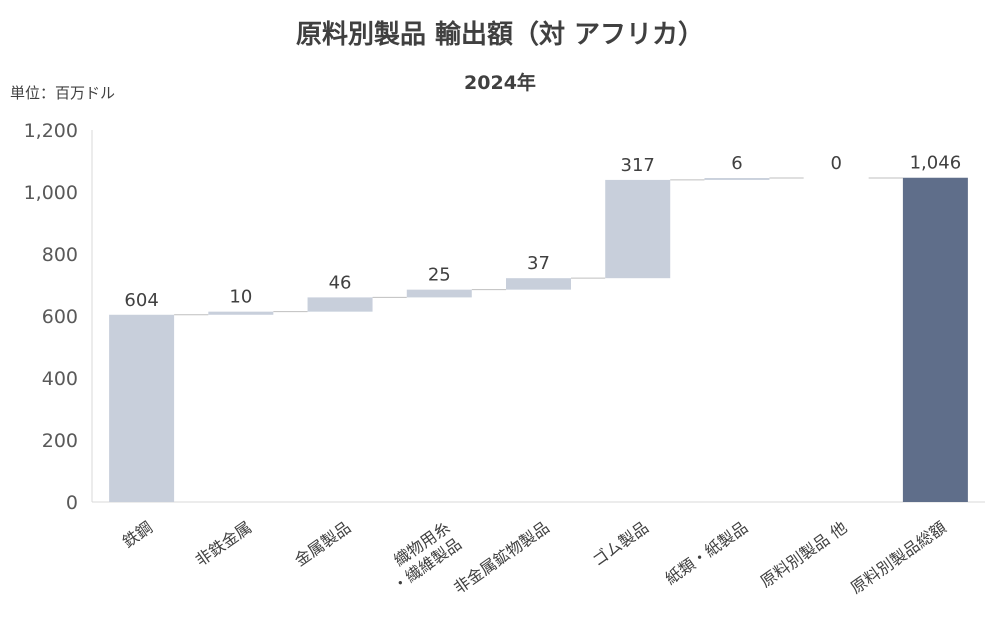  Describe the element at coordinates (500, 83) in the screenshot. I see `chart-subtitle: 2024年` at that location.